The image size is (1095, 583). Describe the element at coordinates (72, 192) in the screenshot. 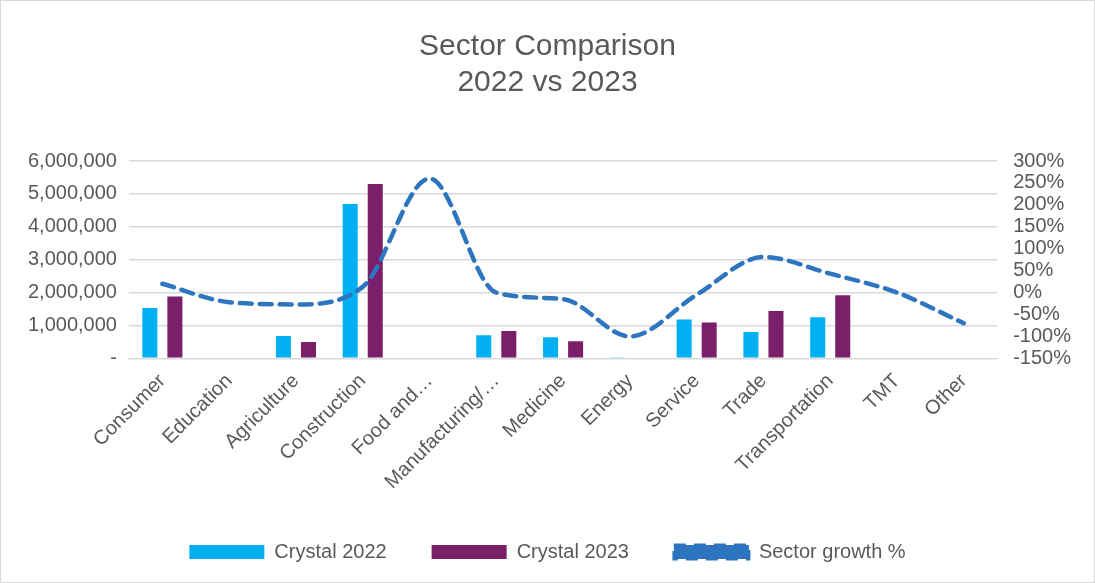

I see `y-tick-label: 5,000,000` at that location.